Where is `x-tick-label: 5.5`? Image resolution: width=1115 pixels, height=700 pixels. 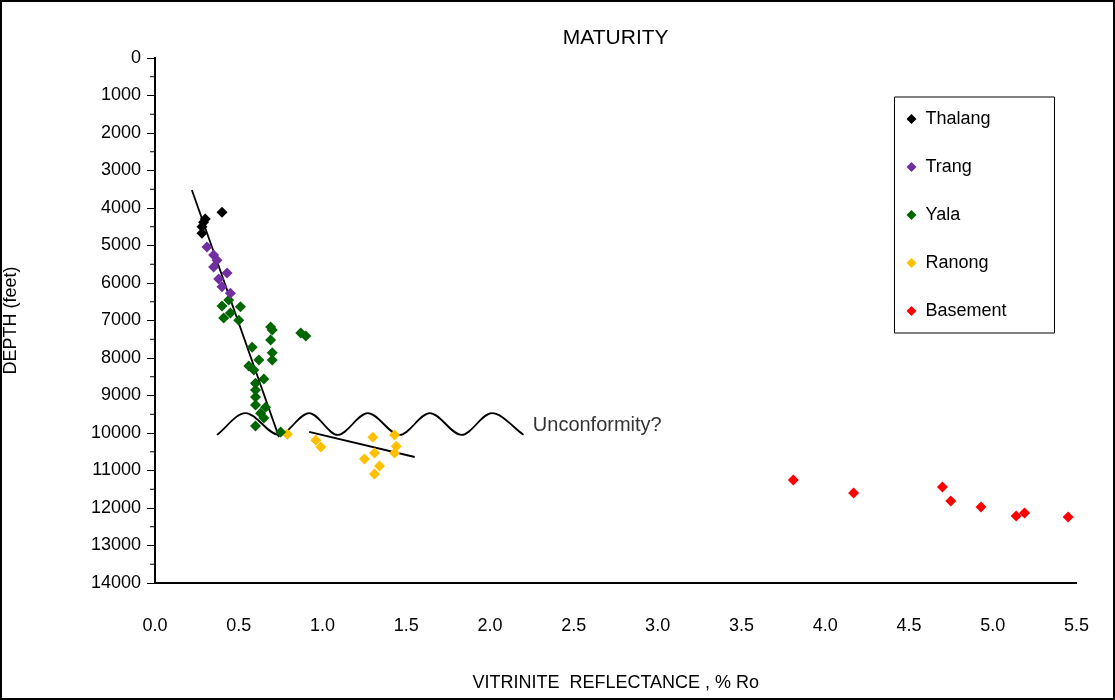
x-tick-label: 5.5 is located at coordinates (1076, 624).